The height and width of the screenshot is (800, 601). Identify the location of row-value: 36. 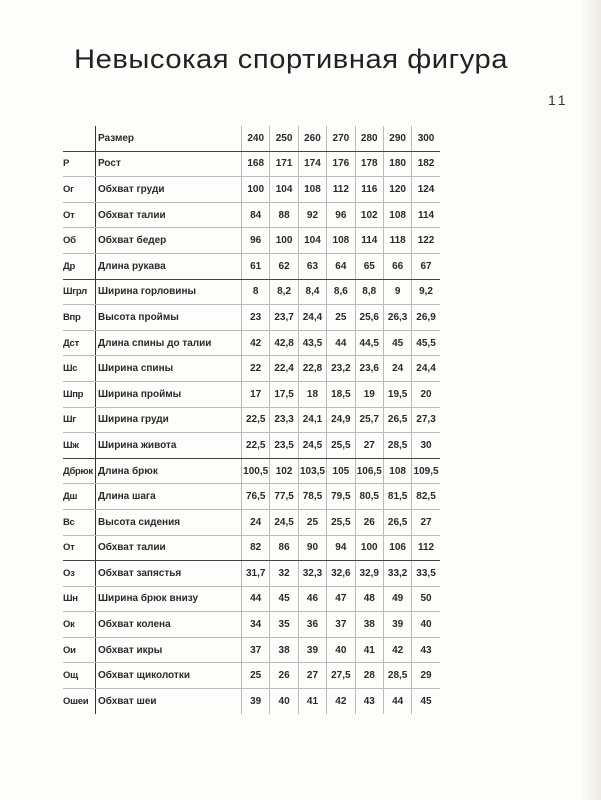
(312, 624).